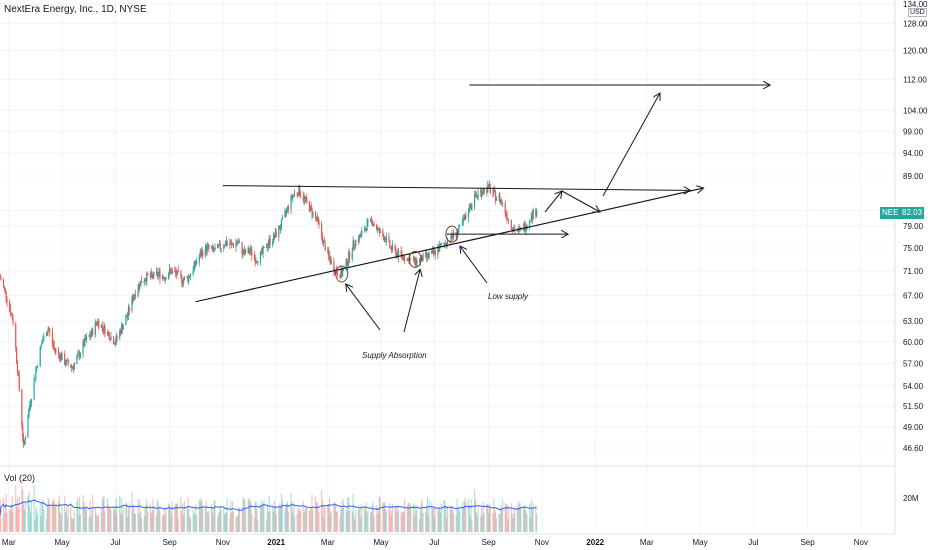 The width and height of the screenshot is (932, 550). I want to click on price-tick-label: 67.00, so click(913, 295).